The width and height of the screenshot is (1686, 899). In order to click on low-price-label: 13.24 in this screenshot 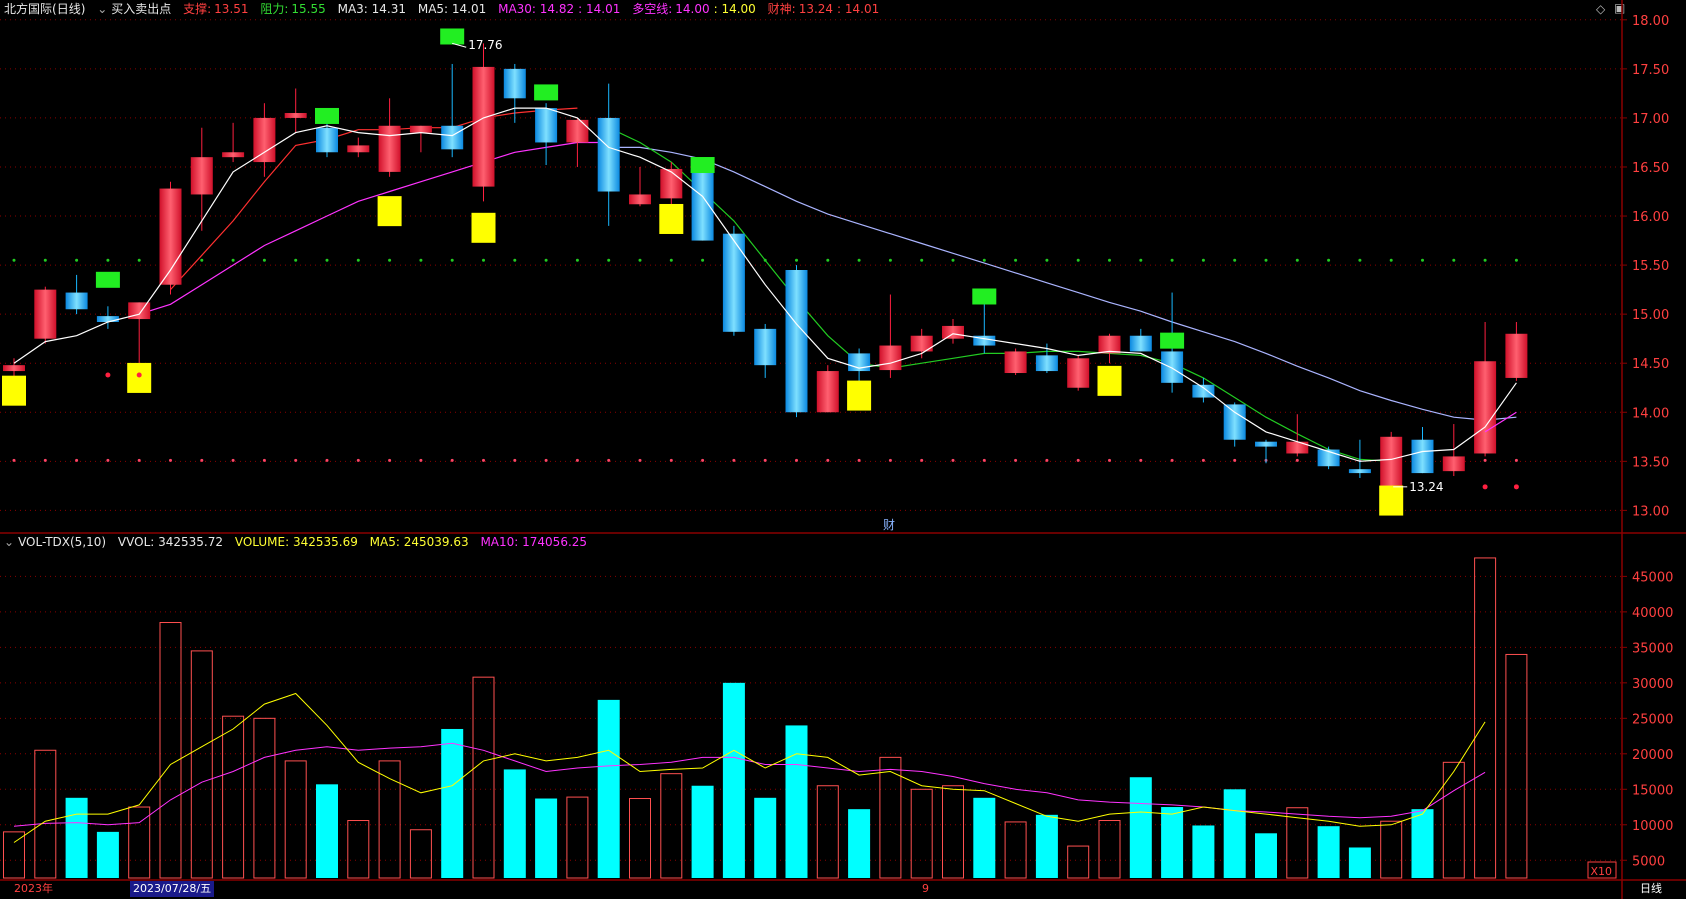, I will do `click(1426, 487)`.